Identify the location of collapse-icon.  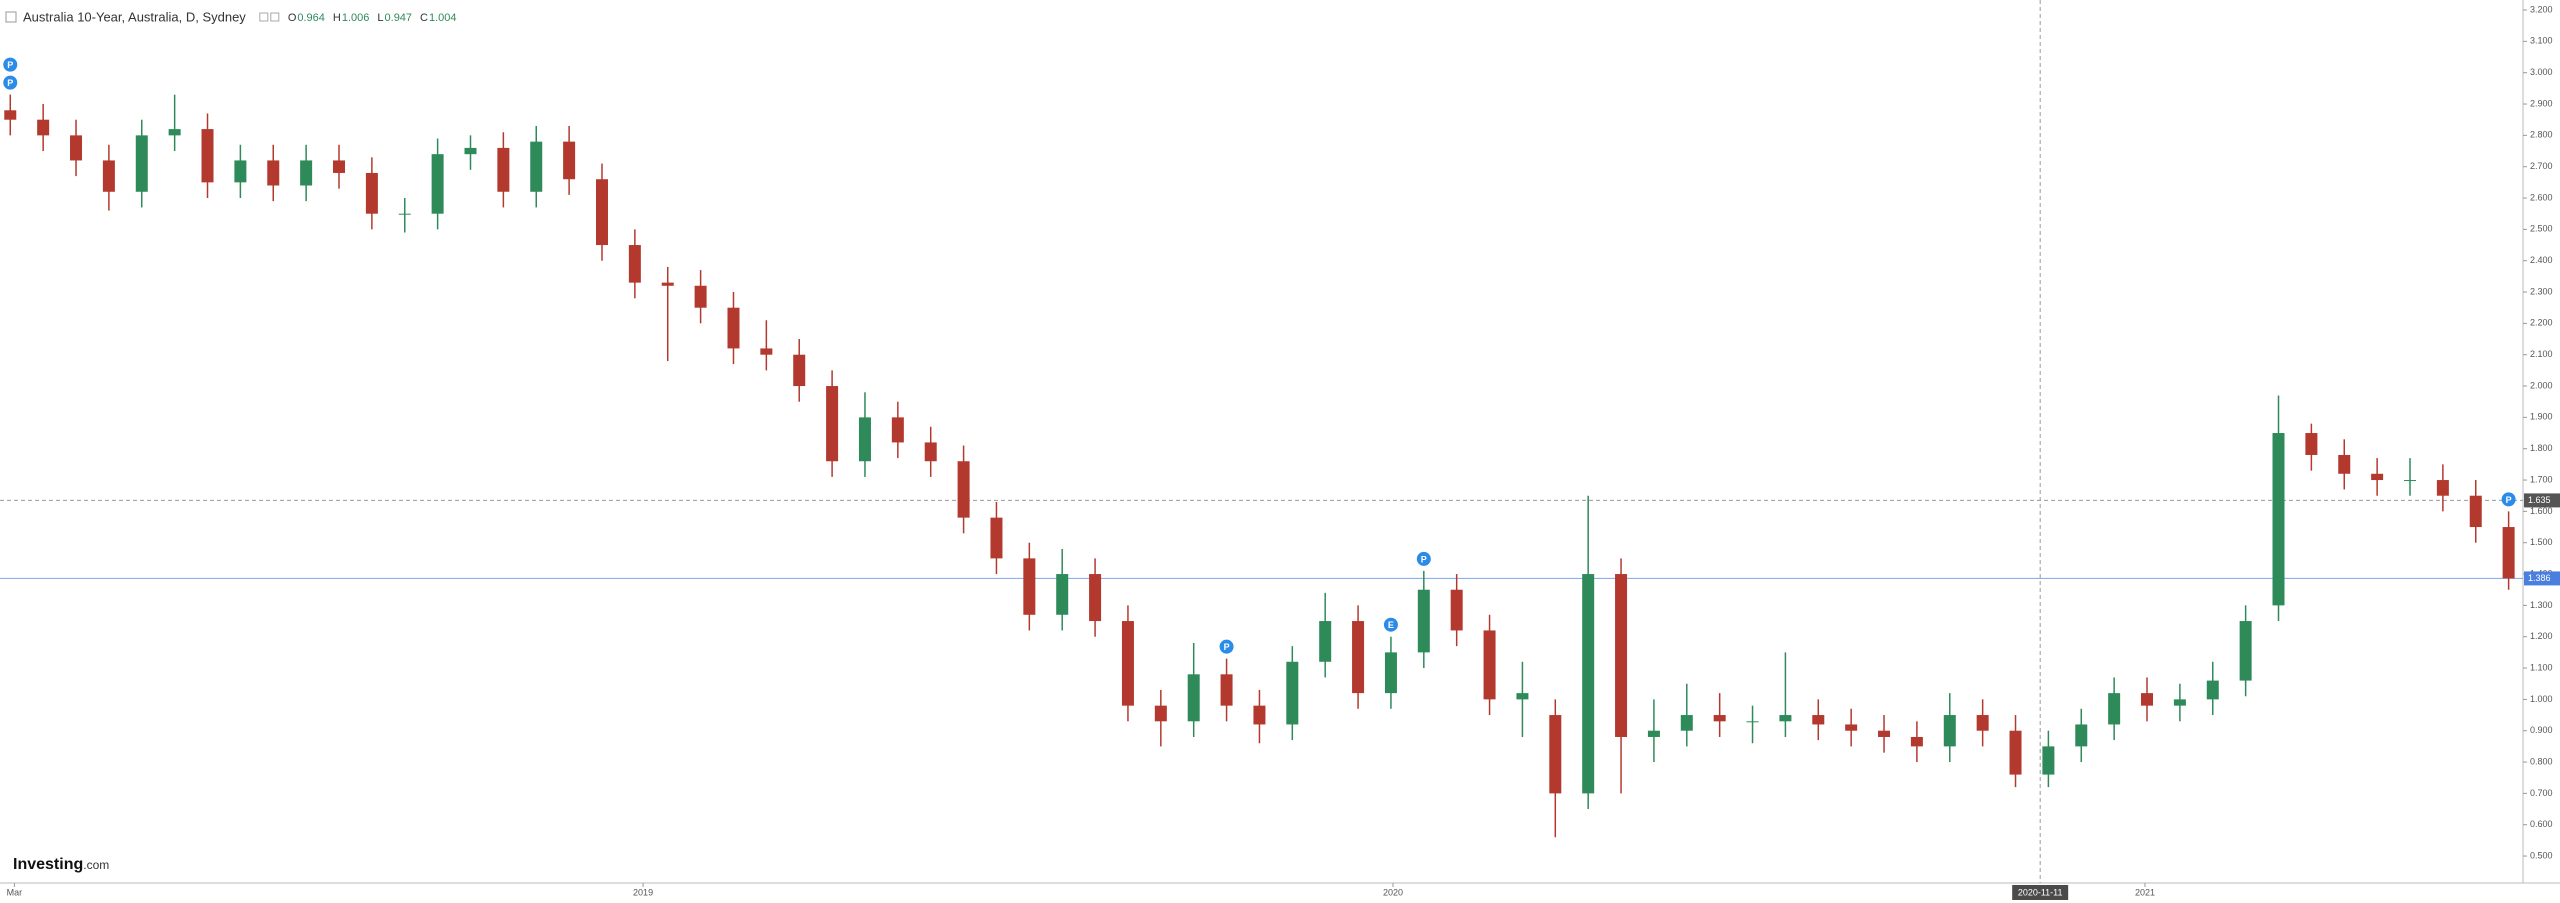
(11, 17).